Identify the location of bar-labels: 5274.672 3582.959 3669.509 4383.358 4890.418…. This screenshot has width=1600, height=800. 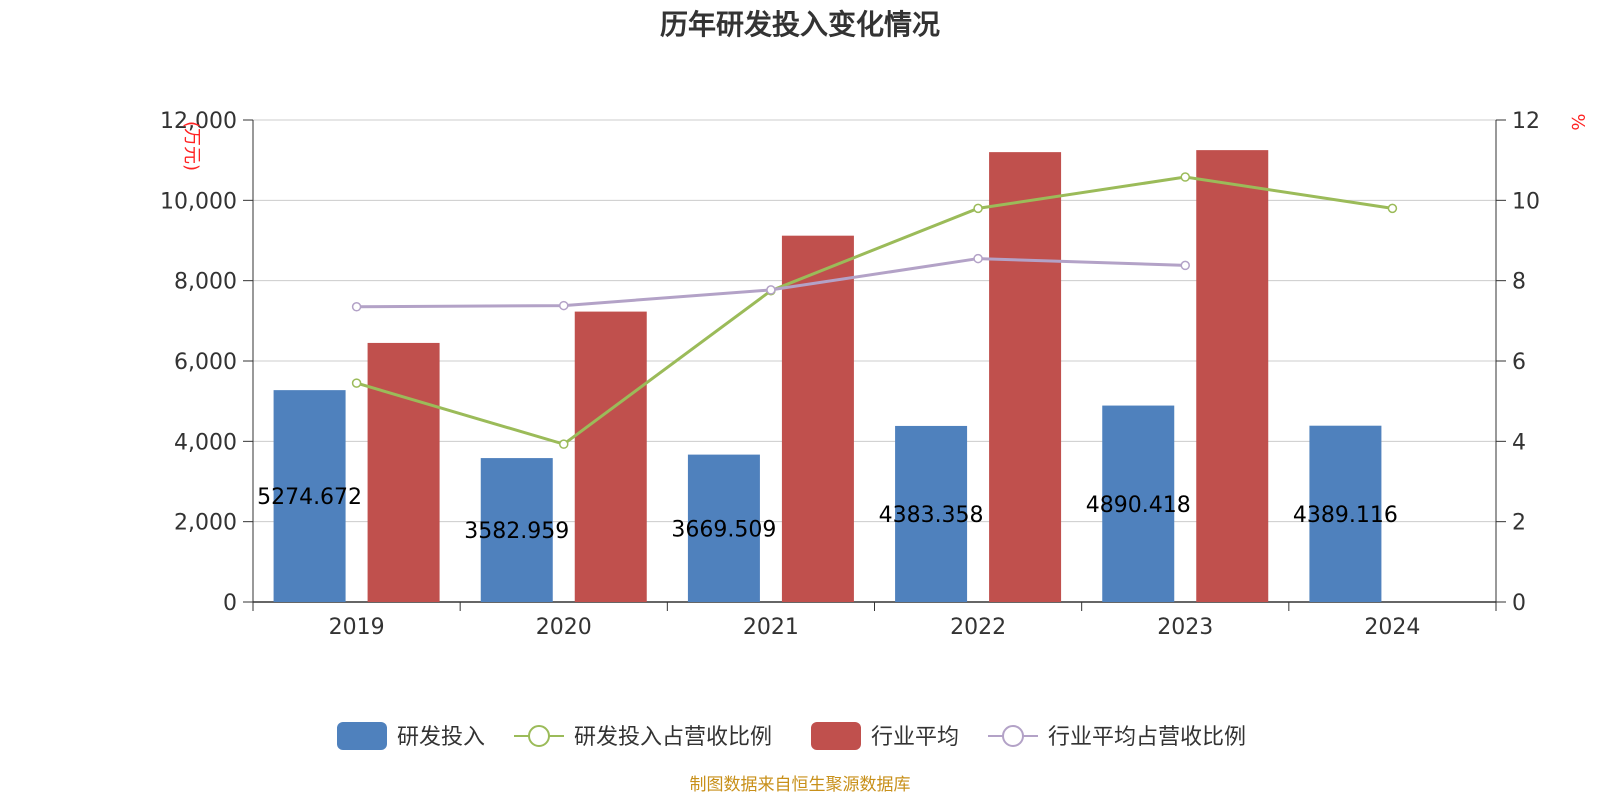
(827, 514).